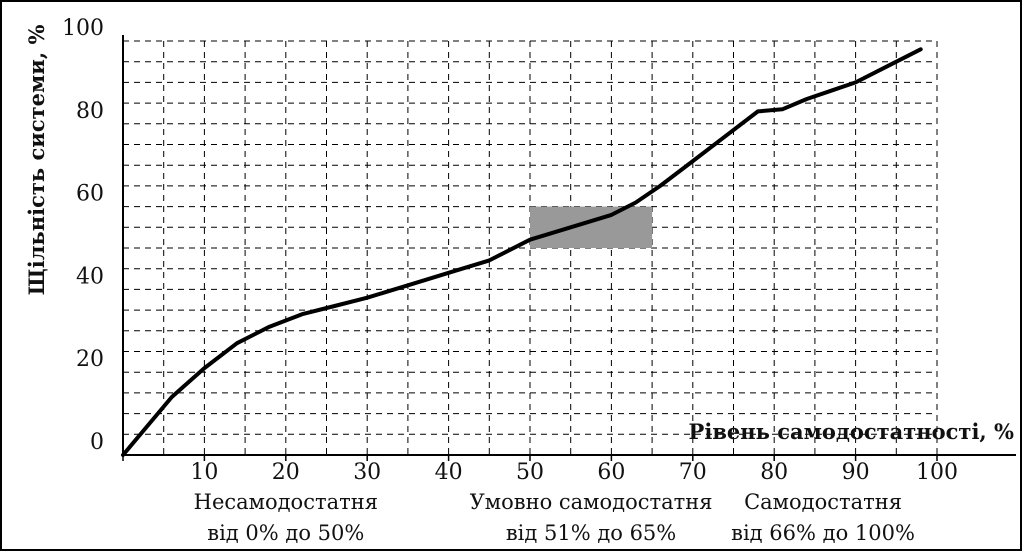 The width and height of the screenshot is (1022, 551). Describe the element at coordinates (83, 235) in the screenshot. I see `y-tick-labels: 0 20 40 60 80 100` at that location.